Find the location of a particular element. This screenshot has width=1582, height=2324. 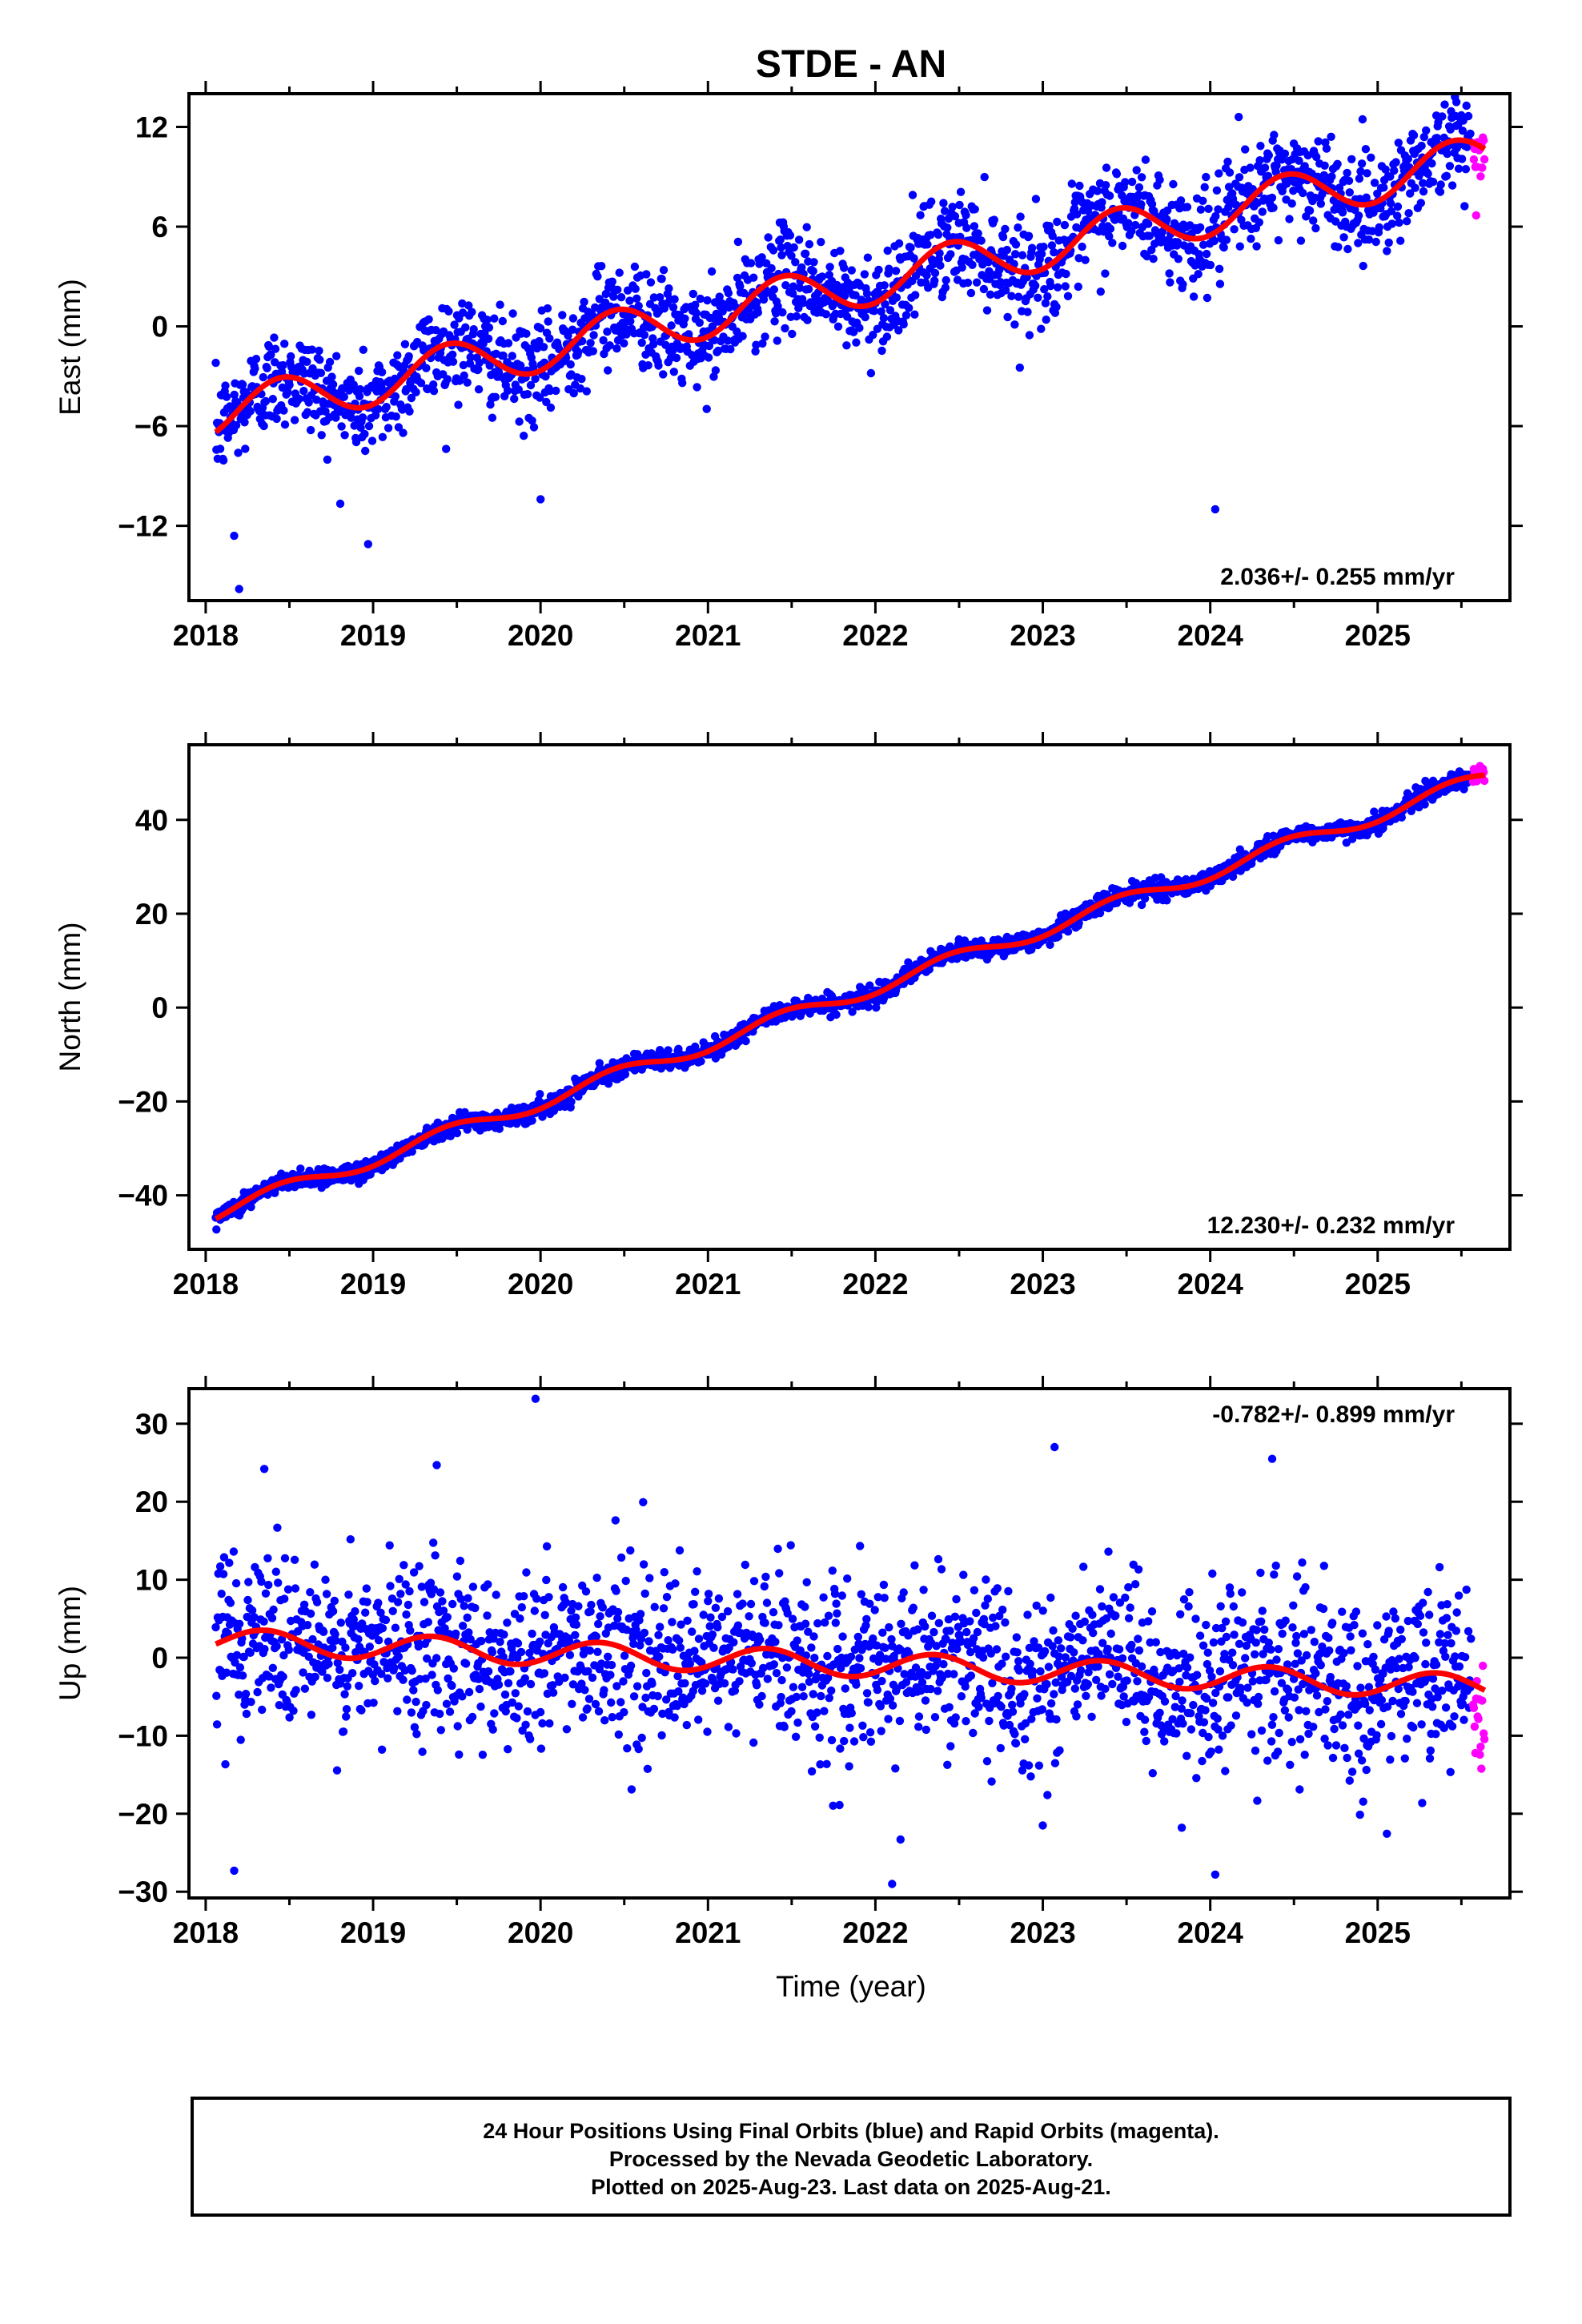

north-x-tick-label: 2023 is located at coordinates (1042, 1284).